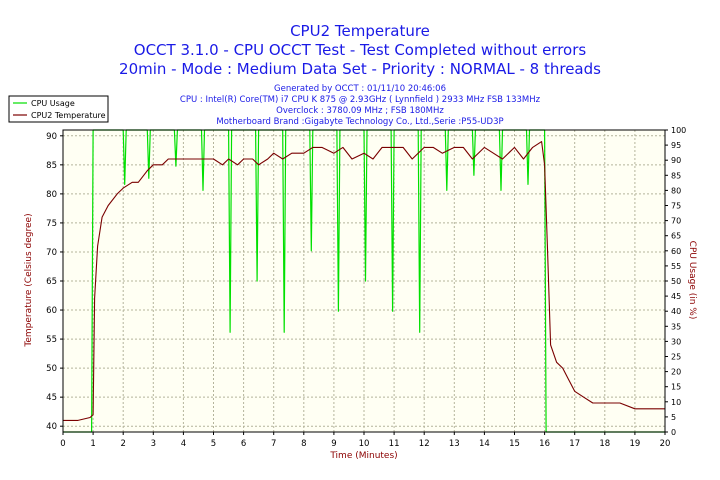 This screenshot has width=720, height=480. Describe the element at coordinates (676, 341) in the screenshot. I see `y-right-tick-label: 30` at that location.